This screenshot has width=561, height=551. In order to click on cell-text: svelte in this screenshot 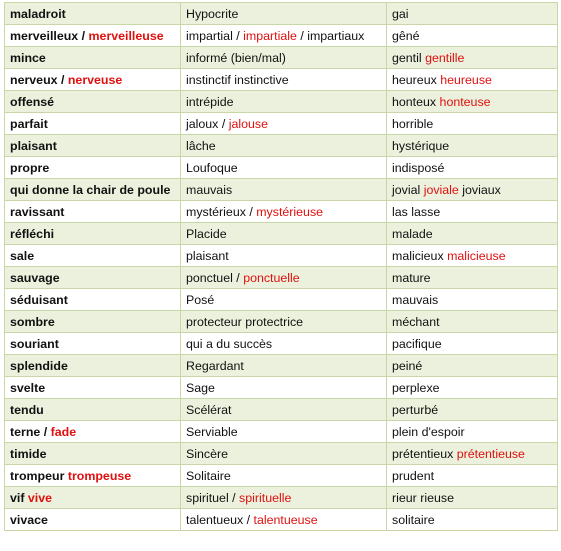, I will do `click(28, 388)`.